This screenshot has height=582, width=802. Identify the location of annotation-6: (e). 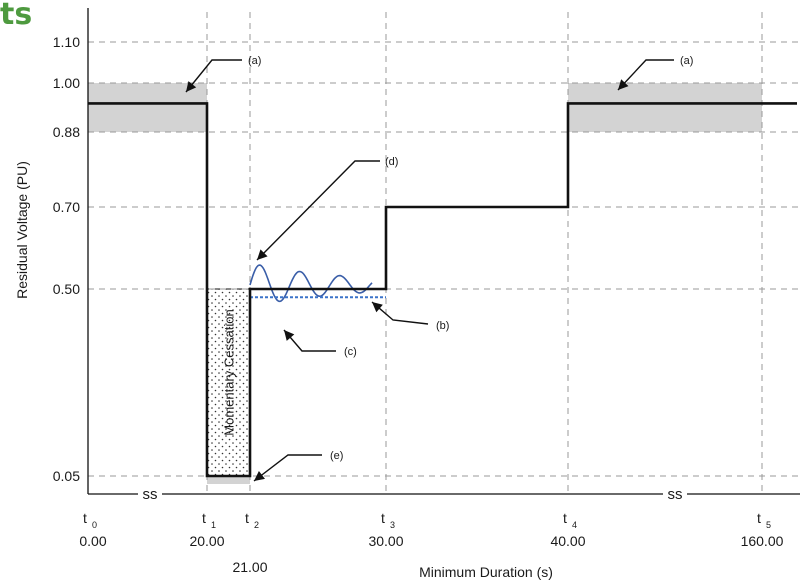
(298, 466).